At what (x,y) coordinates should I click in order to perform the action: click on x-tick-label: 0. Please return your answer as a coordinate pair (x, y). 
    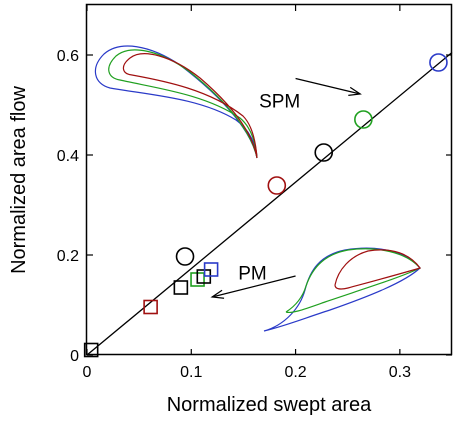
    Looking at the image, I should click on (87, 372).